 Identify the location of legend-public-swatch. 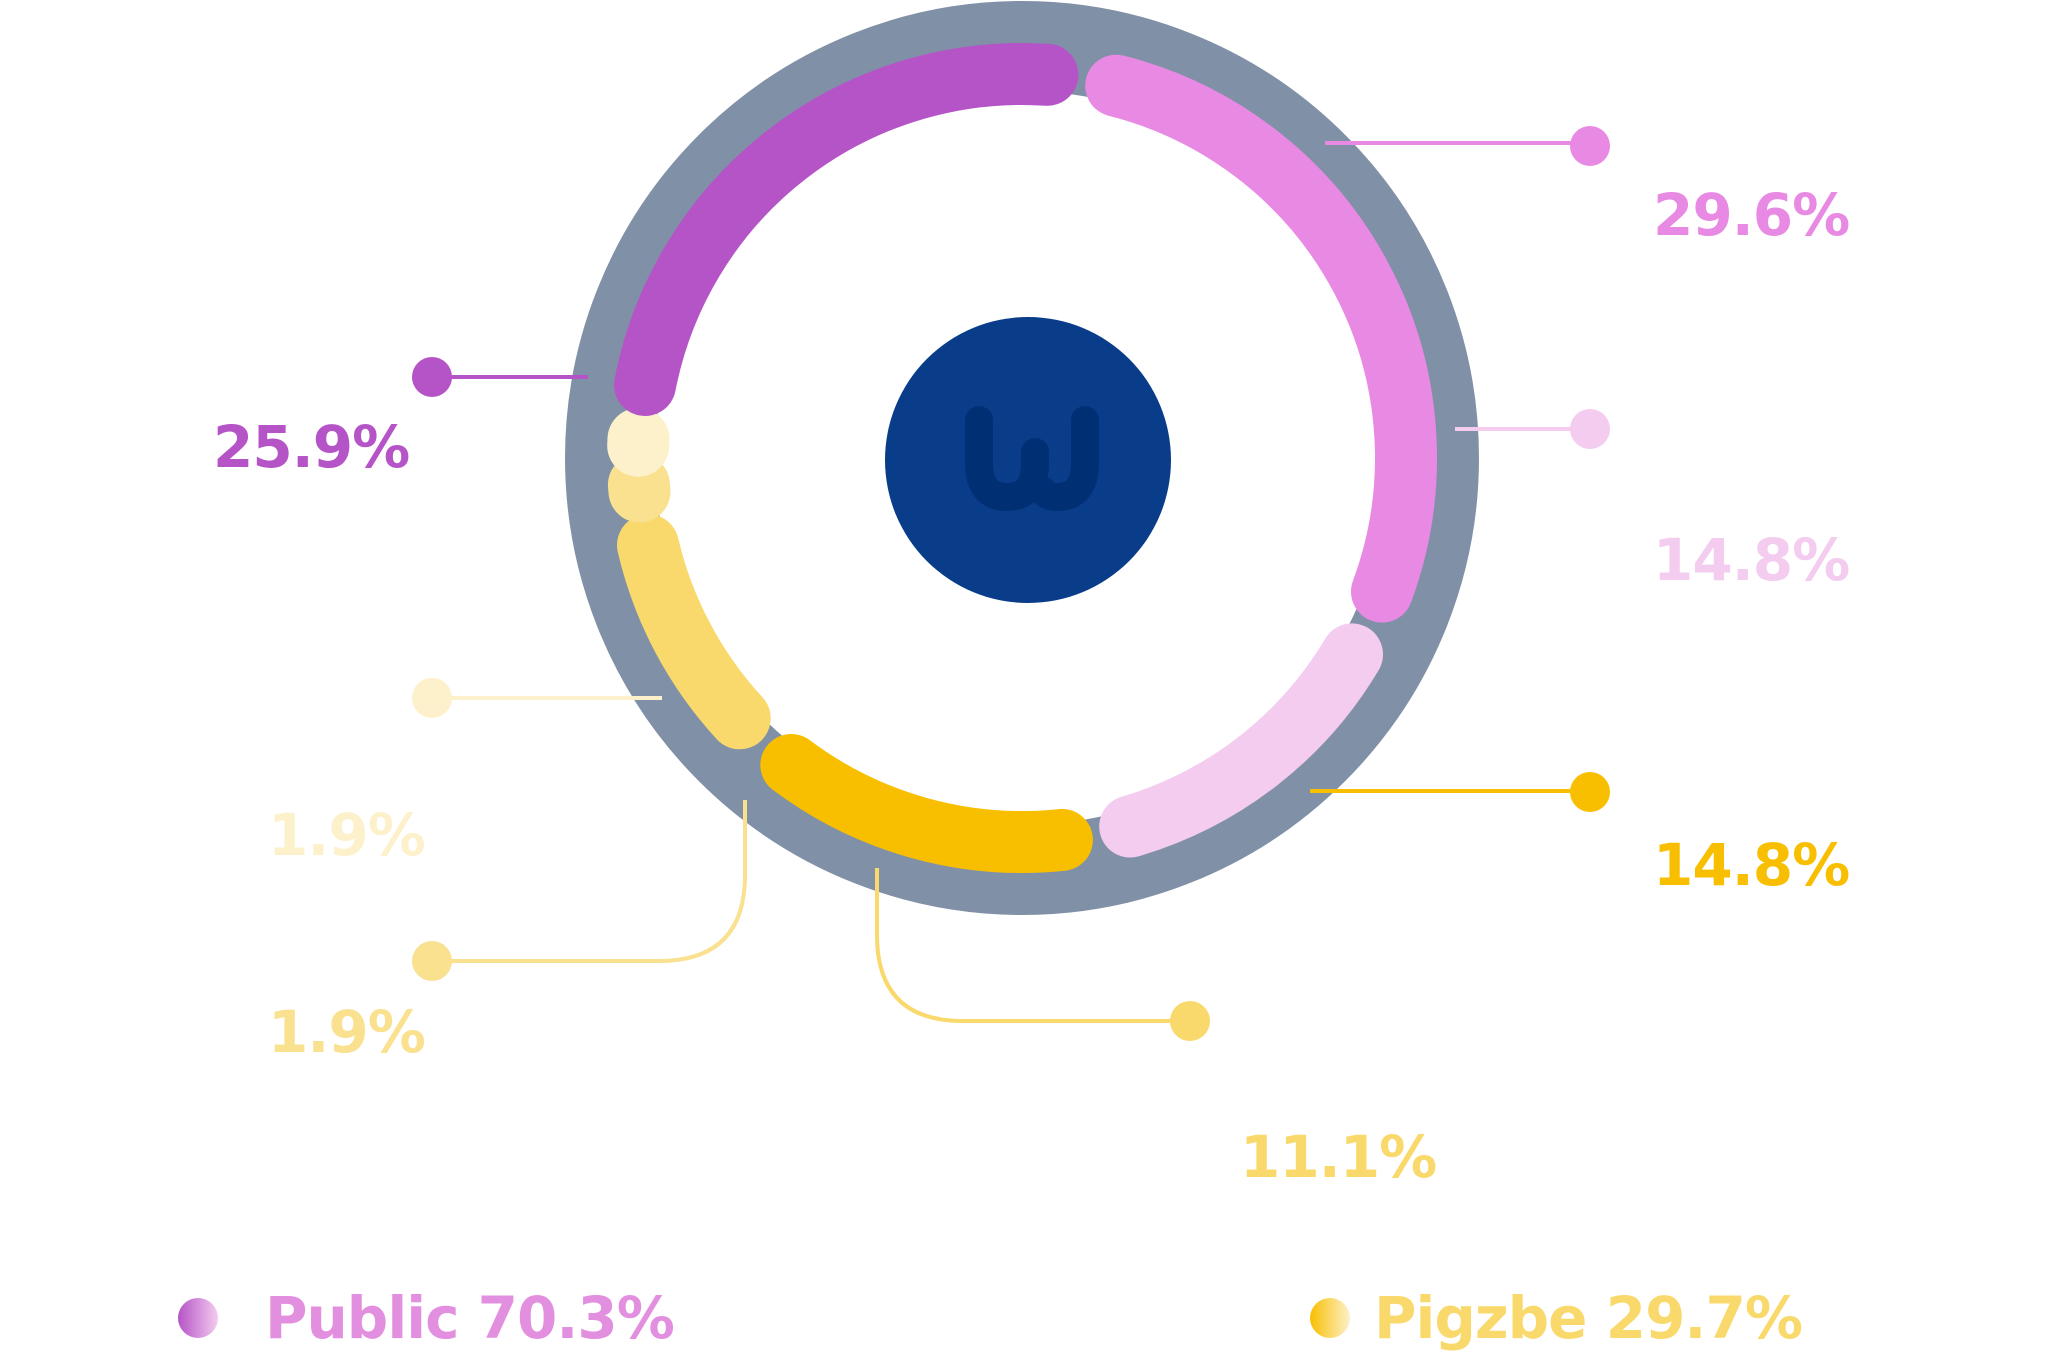
(198, 1318).